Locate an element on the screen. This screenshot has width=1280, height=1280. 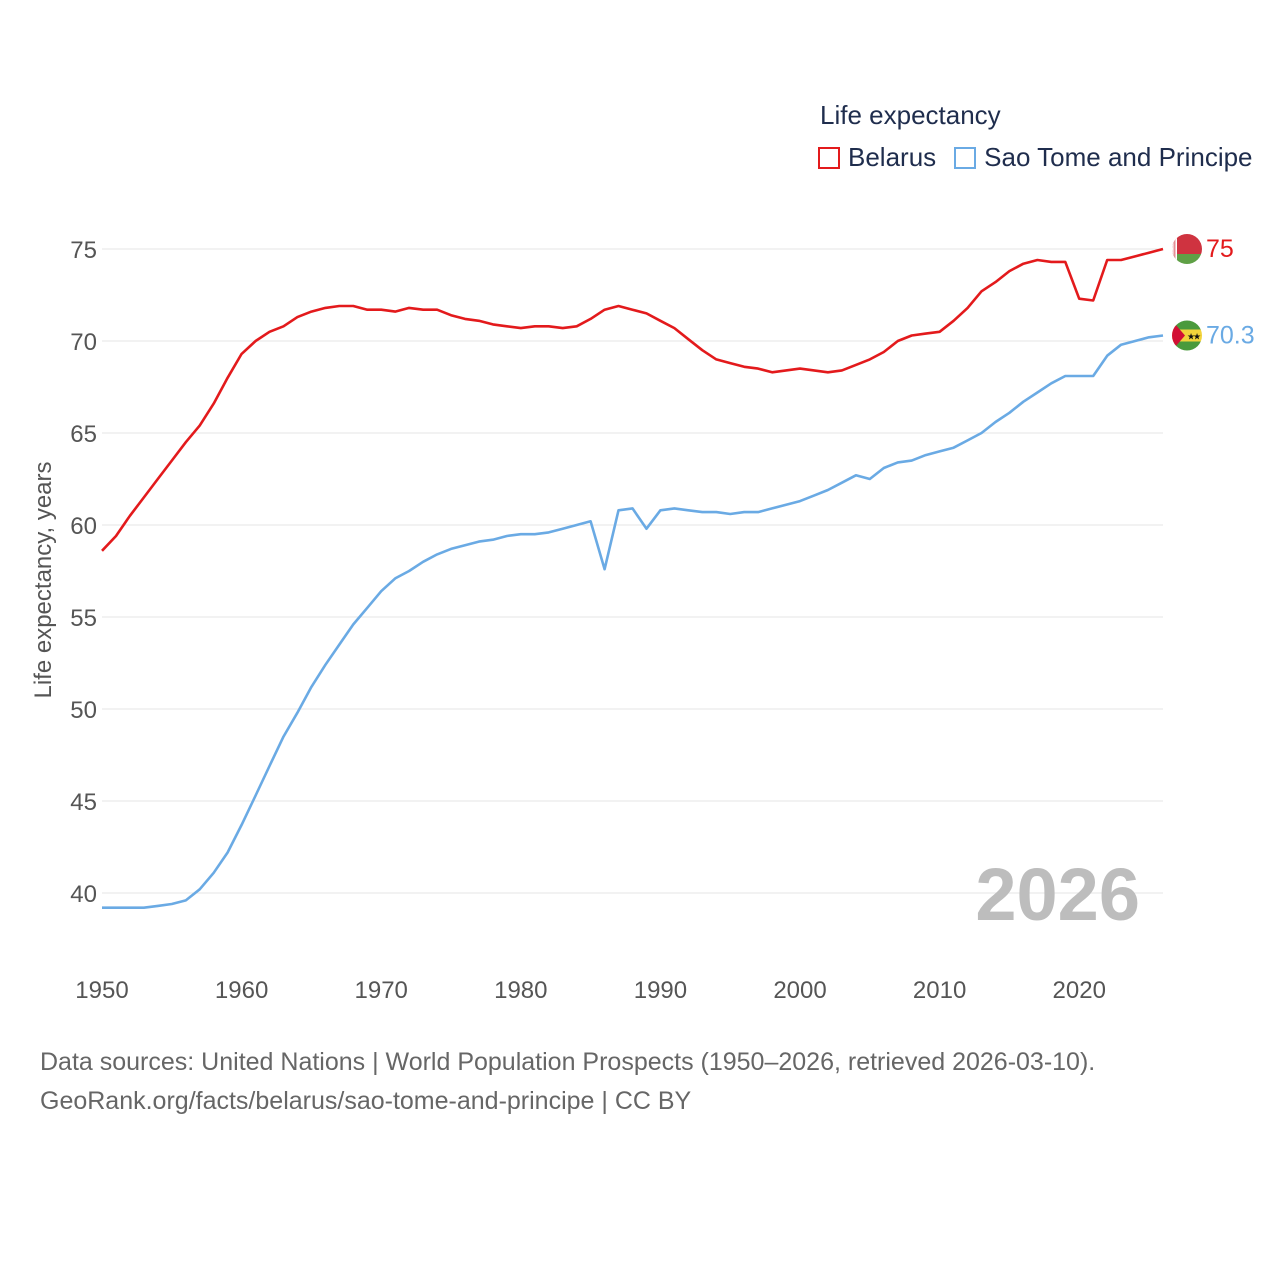
legend-swatch-sao-tome is located at coordinates (965, 157).